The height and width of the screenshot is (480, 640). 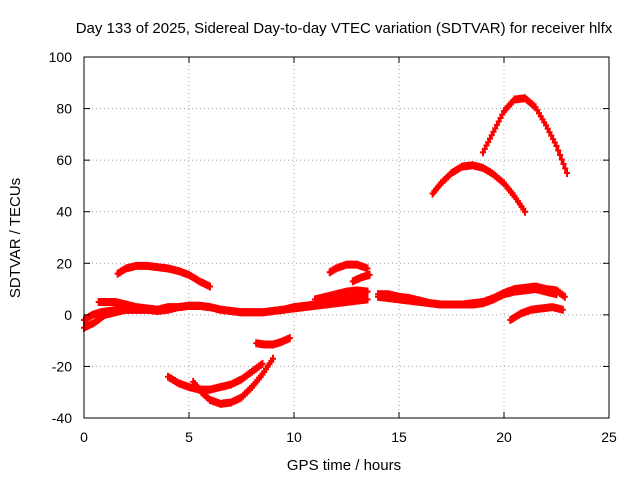 I want to click on y-tick-label: 40, so click(x=64, y=212).